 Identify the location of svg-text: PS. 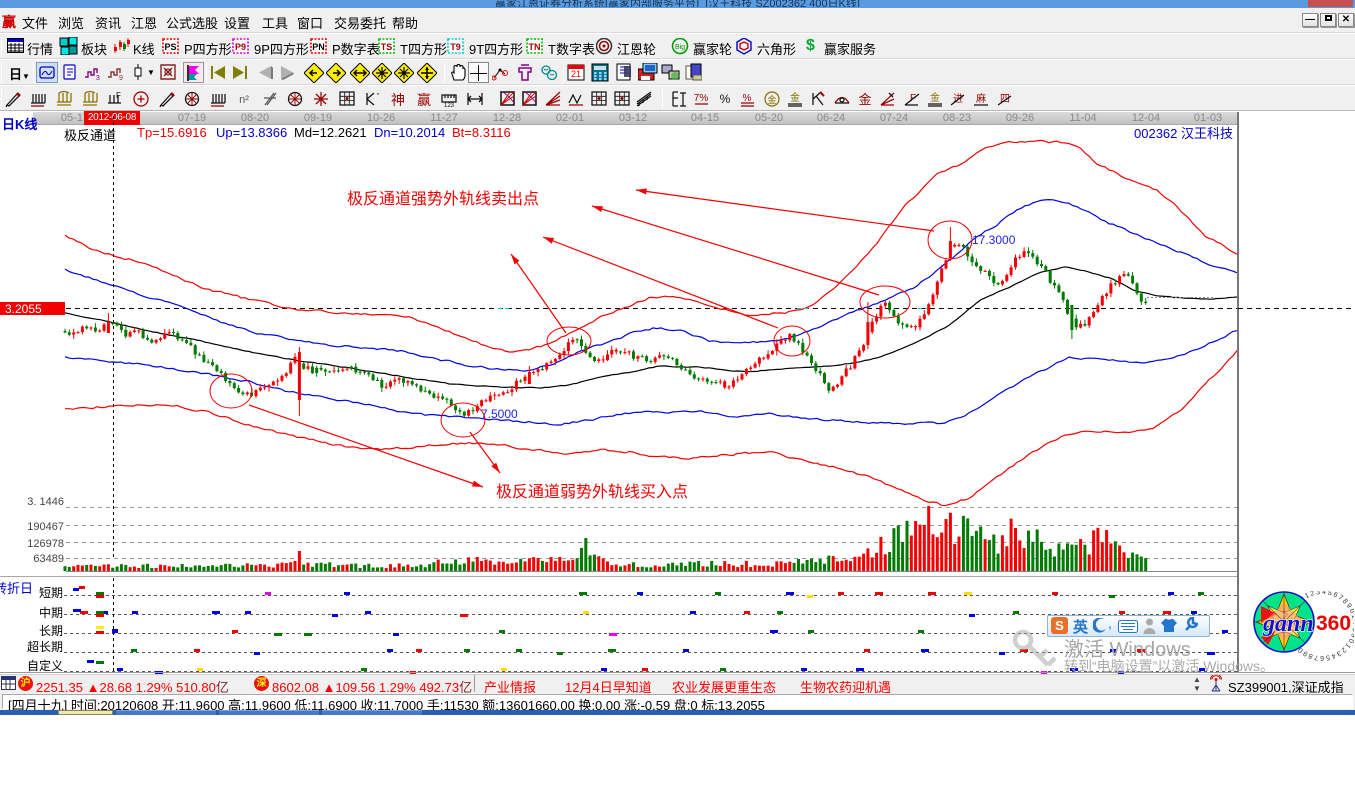
(170, 47).